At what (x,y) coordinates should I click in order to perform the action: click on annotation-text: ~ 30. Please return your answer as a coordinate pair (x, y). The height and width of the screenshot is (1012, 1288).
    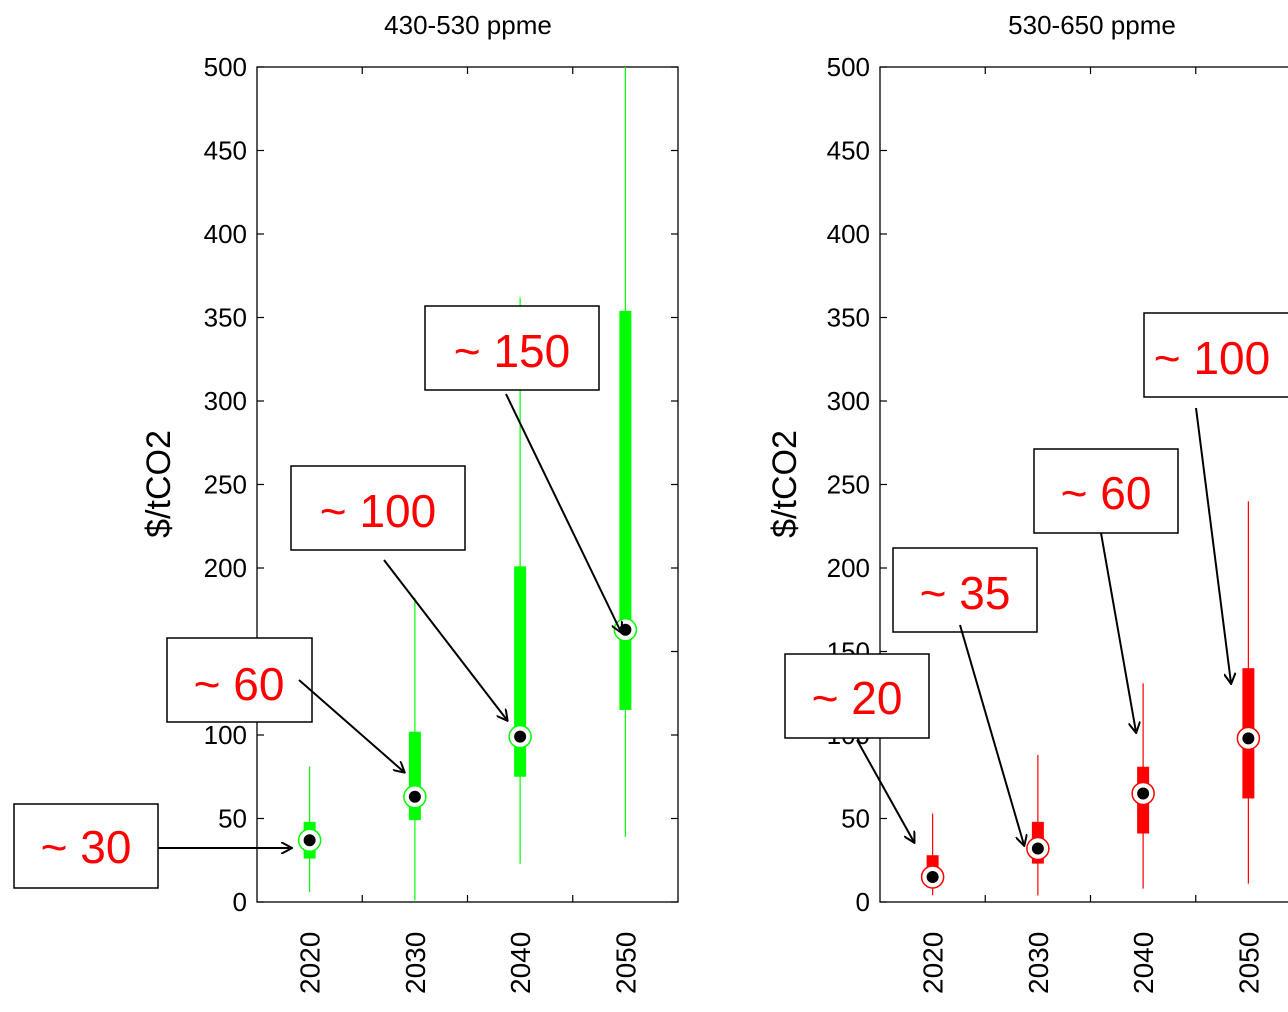
    Looking at the image, I should click on (86, 847).